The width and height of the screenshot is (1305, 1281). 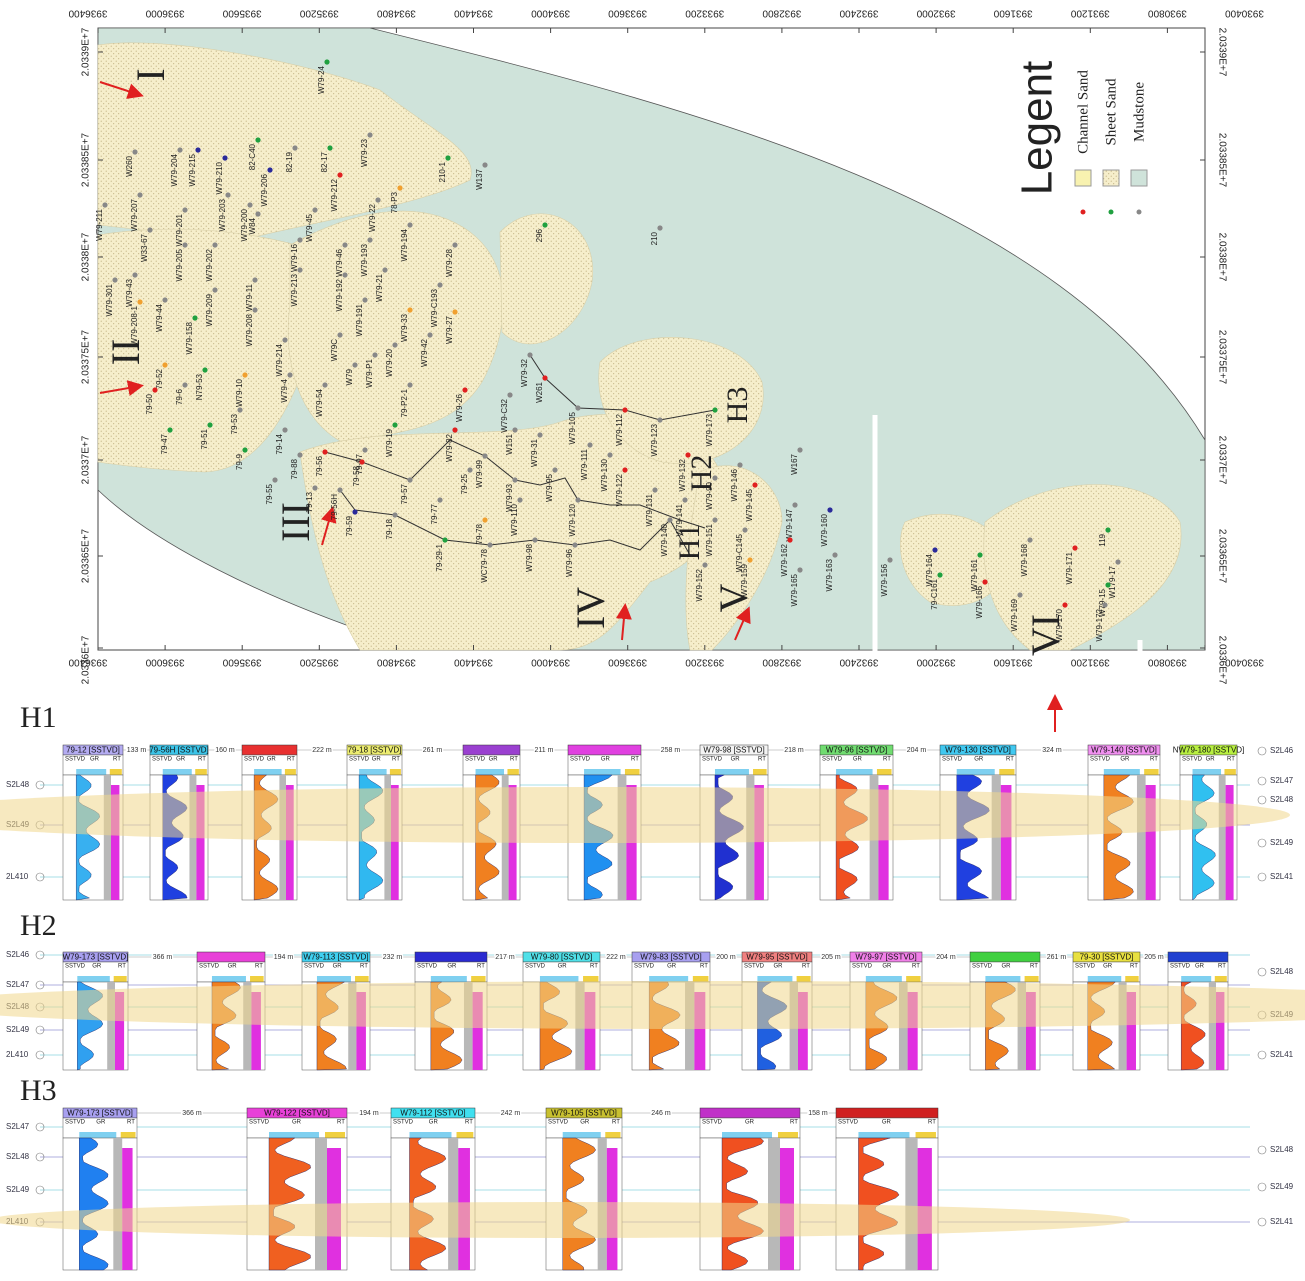 What do you see at coordinates (159, 378) in the screenshot?
I see `well-label: 79-52` at bounding box center [159, 378].